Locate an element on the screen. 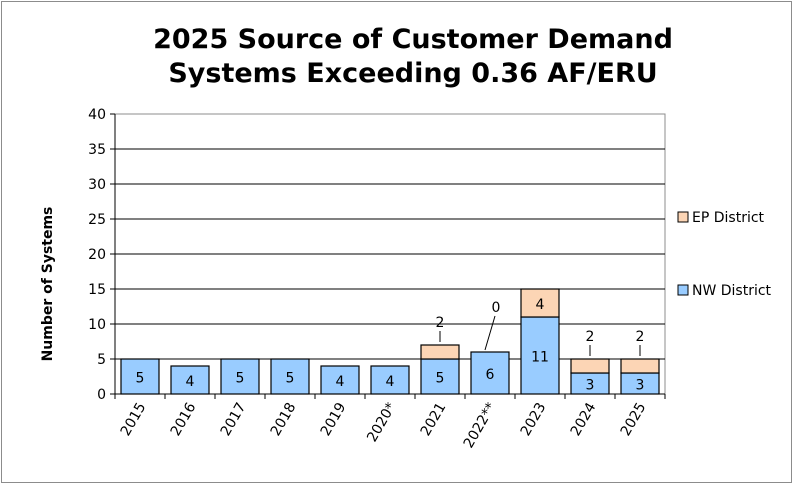 The width and height of the screenshot is (795, 486). chart-title-line: Systems Exceeding 0.36 AF/ERU is located at coordinates (412, 73).